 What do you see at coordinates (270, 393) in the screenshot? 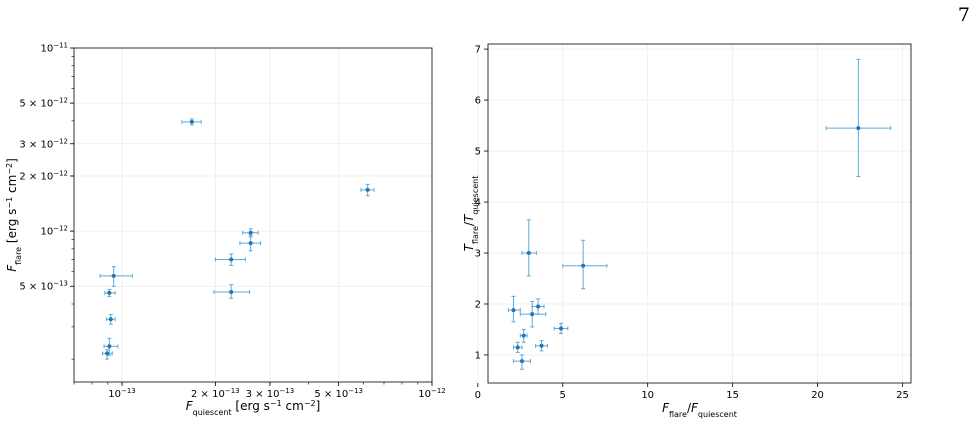
I see `x-tick-label: 3 × 10⁻¹³` at bounding box center [270, 393].